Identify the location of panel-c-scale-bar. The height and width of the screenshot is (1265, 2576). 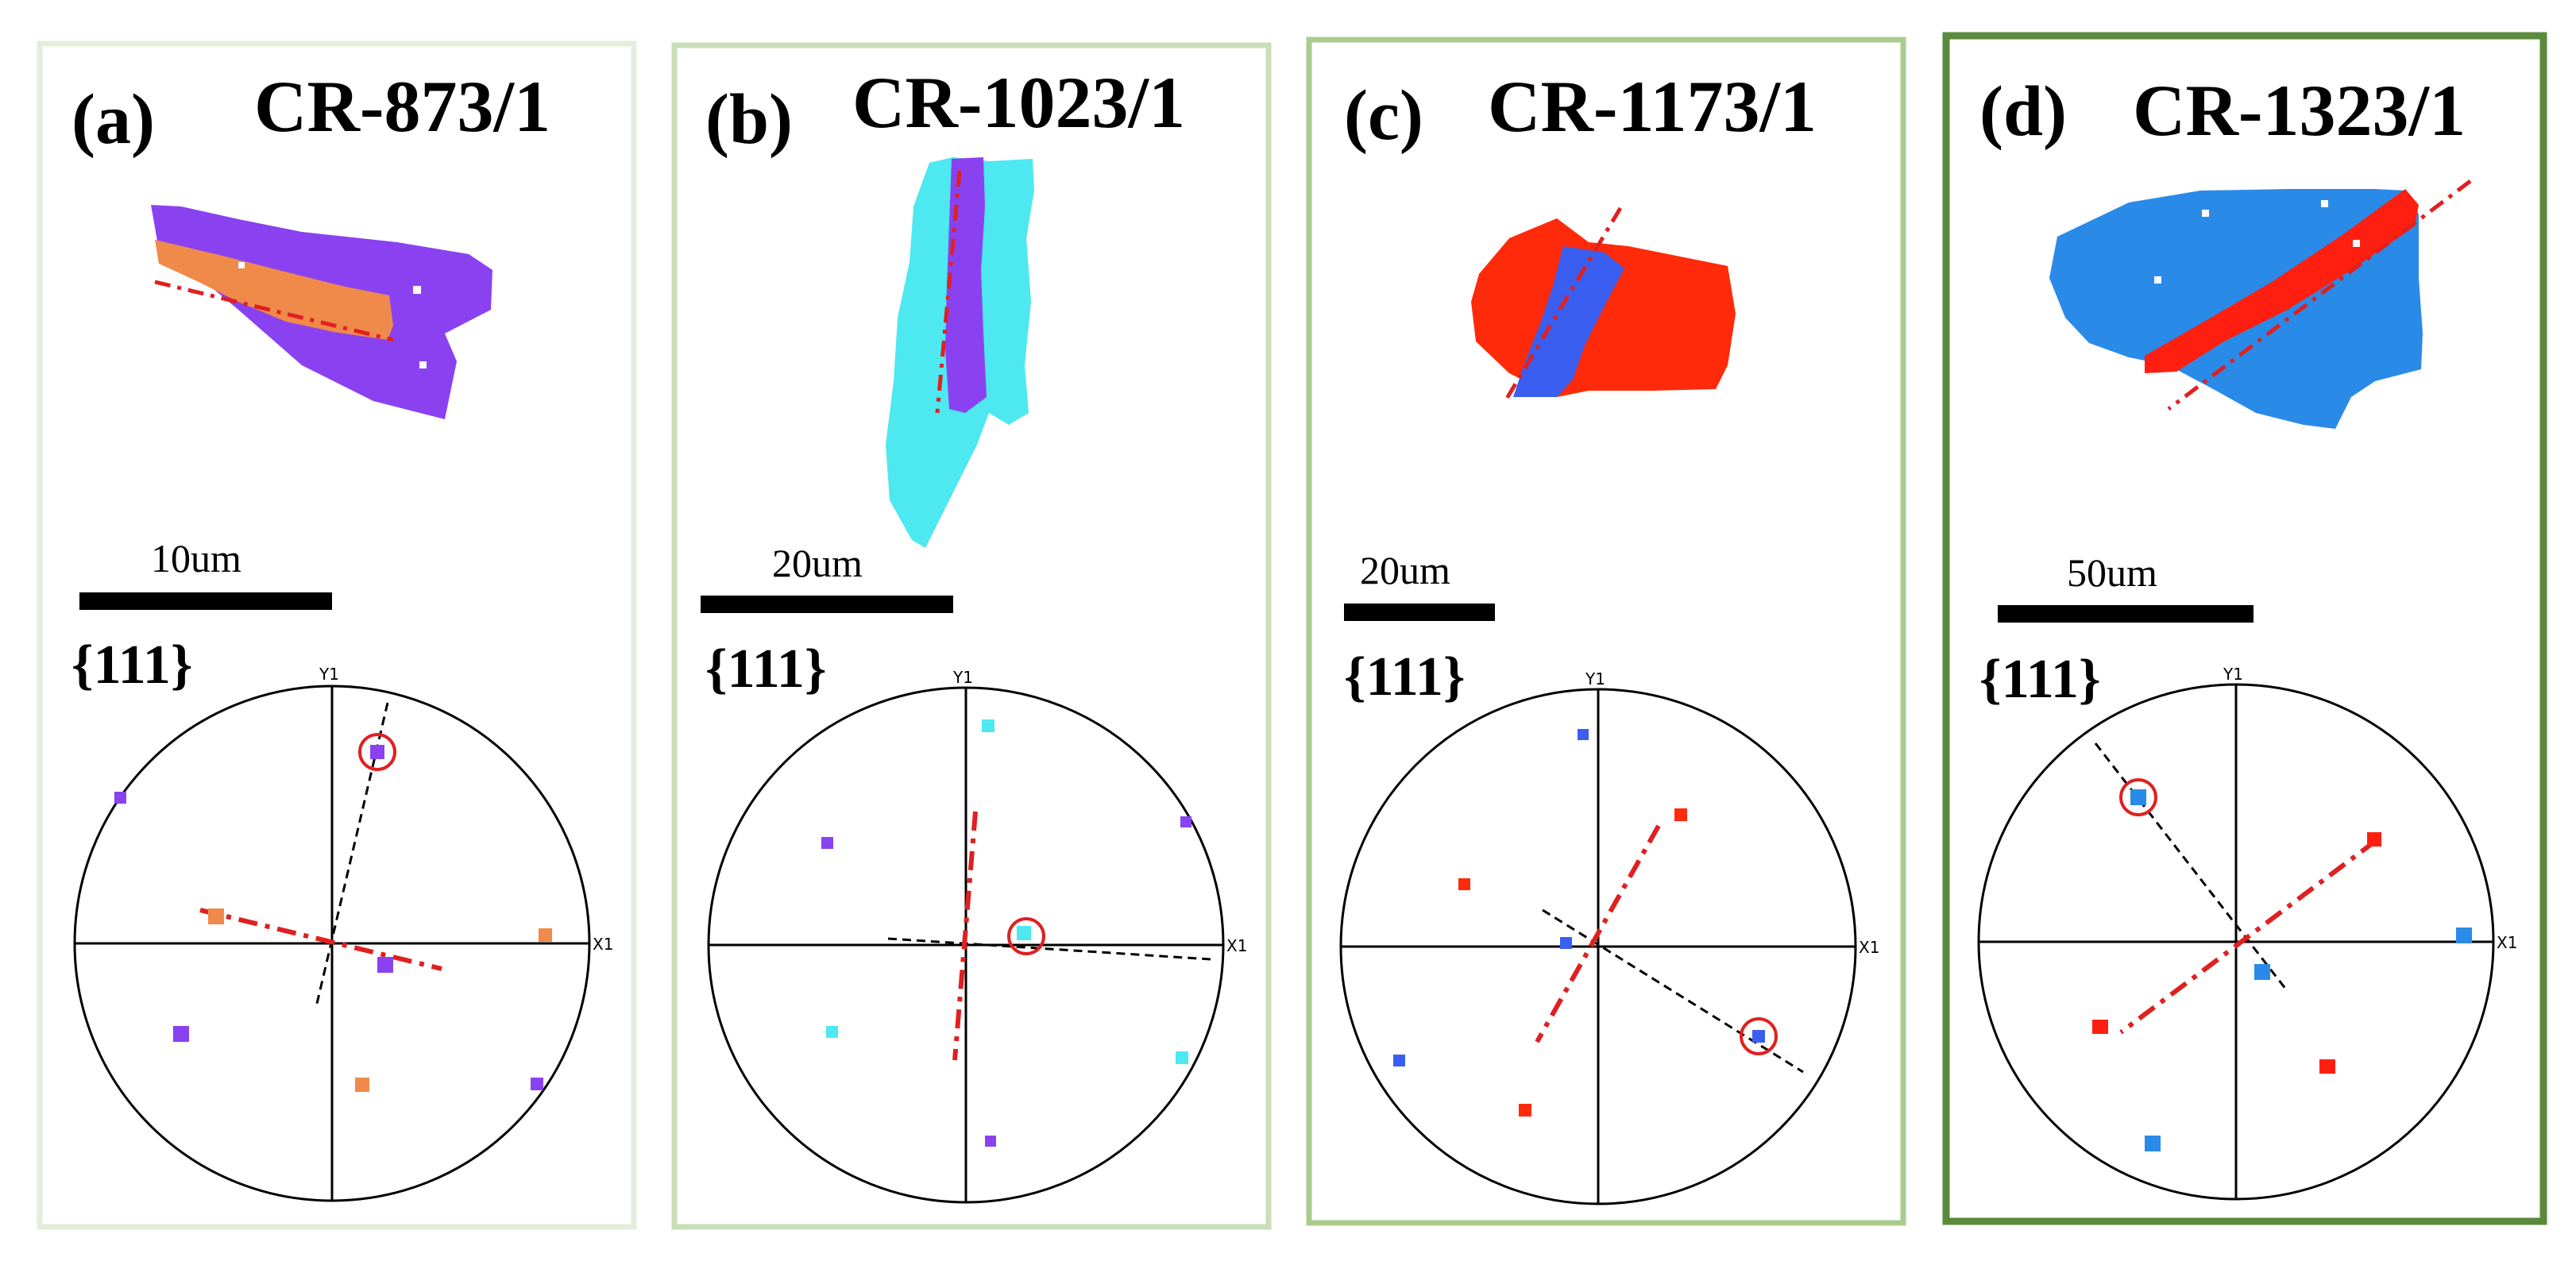
(1419, 612).